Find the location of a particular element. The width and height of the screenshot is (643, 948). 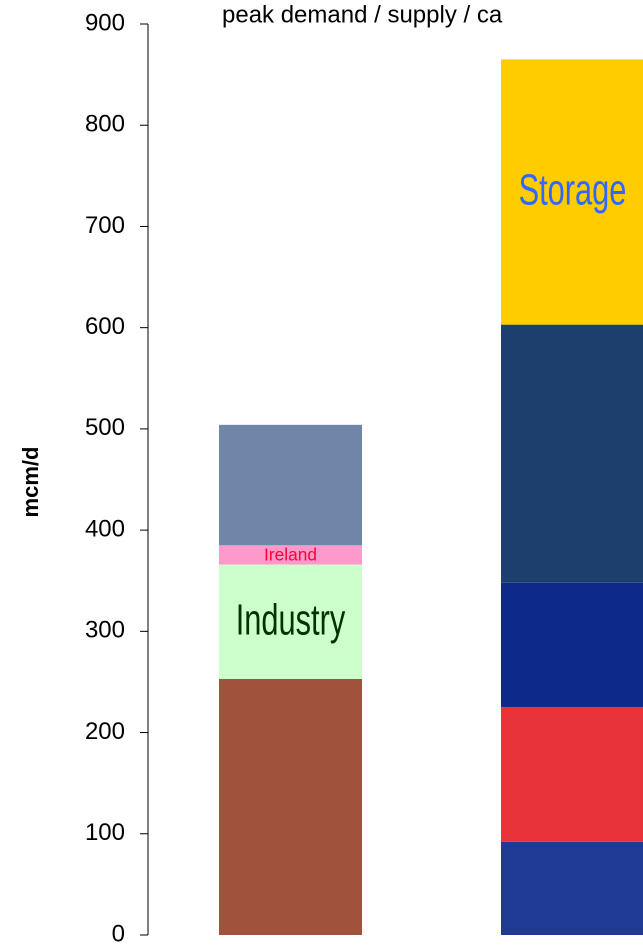

chart-title: peak demand / supply / ca is located at coordinates (362, 14).